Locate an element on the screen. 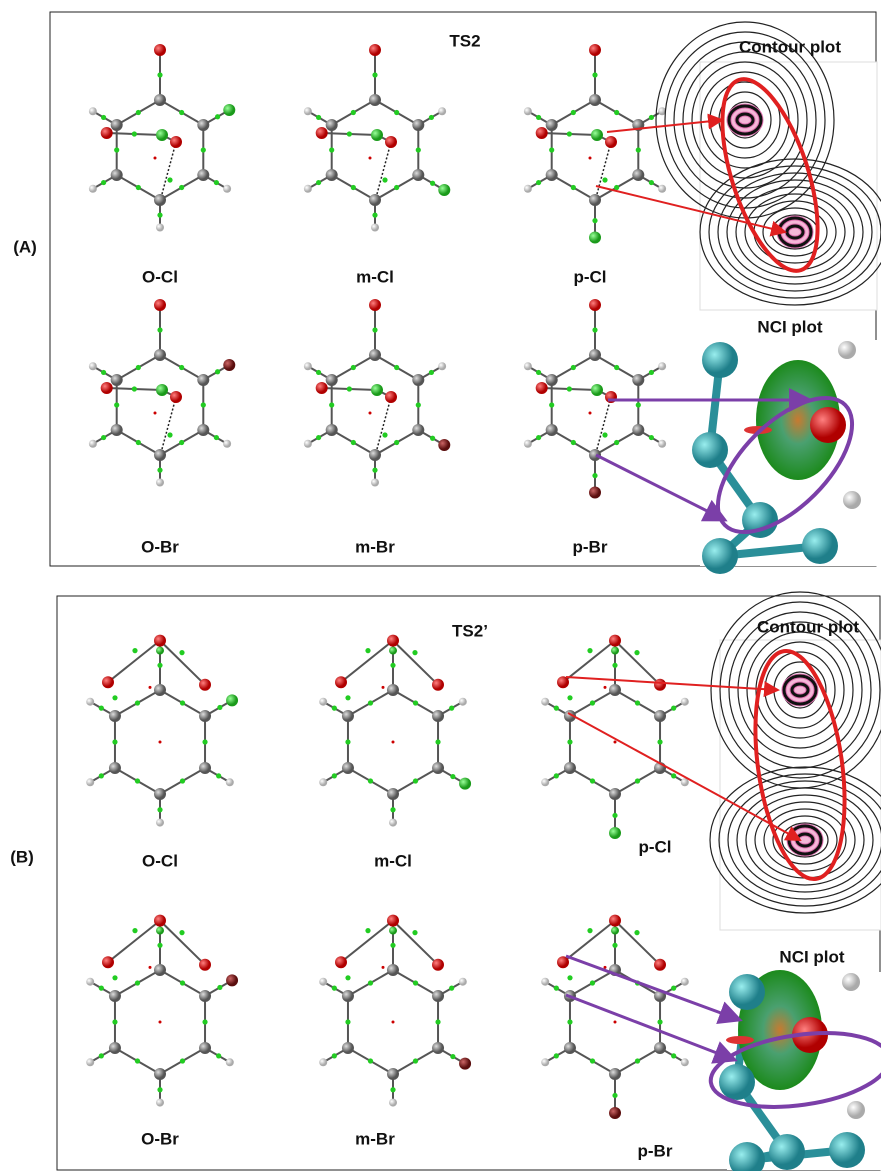 The width and height of the screenshot is (881, 1171). panel-label: (B) is located at coordinates (22, 856).